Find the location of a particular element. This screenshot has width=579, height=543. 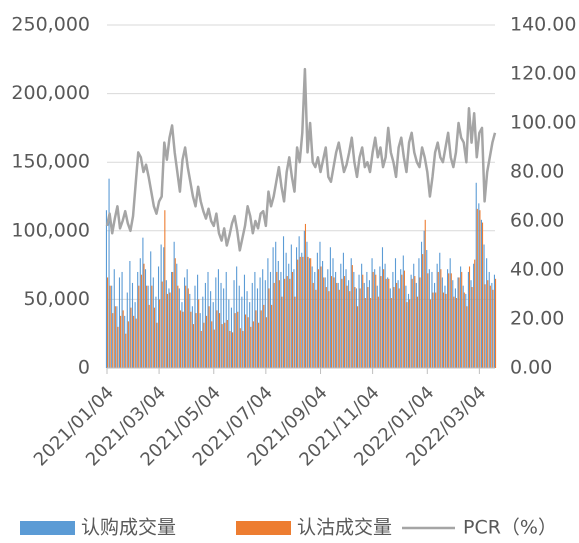

y2-tick-label: 60.00 is located at coordinates (537, 221).